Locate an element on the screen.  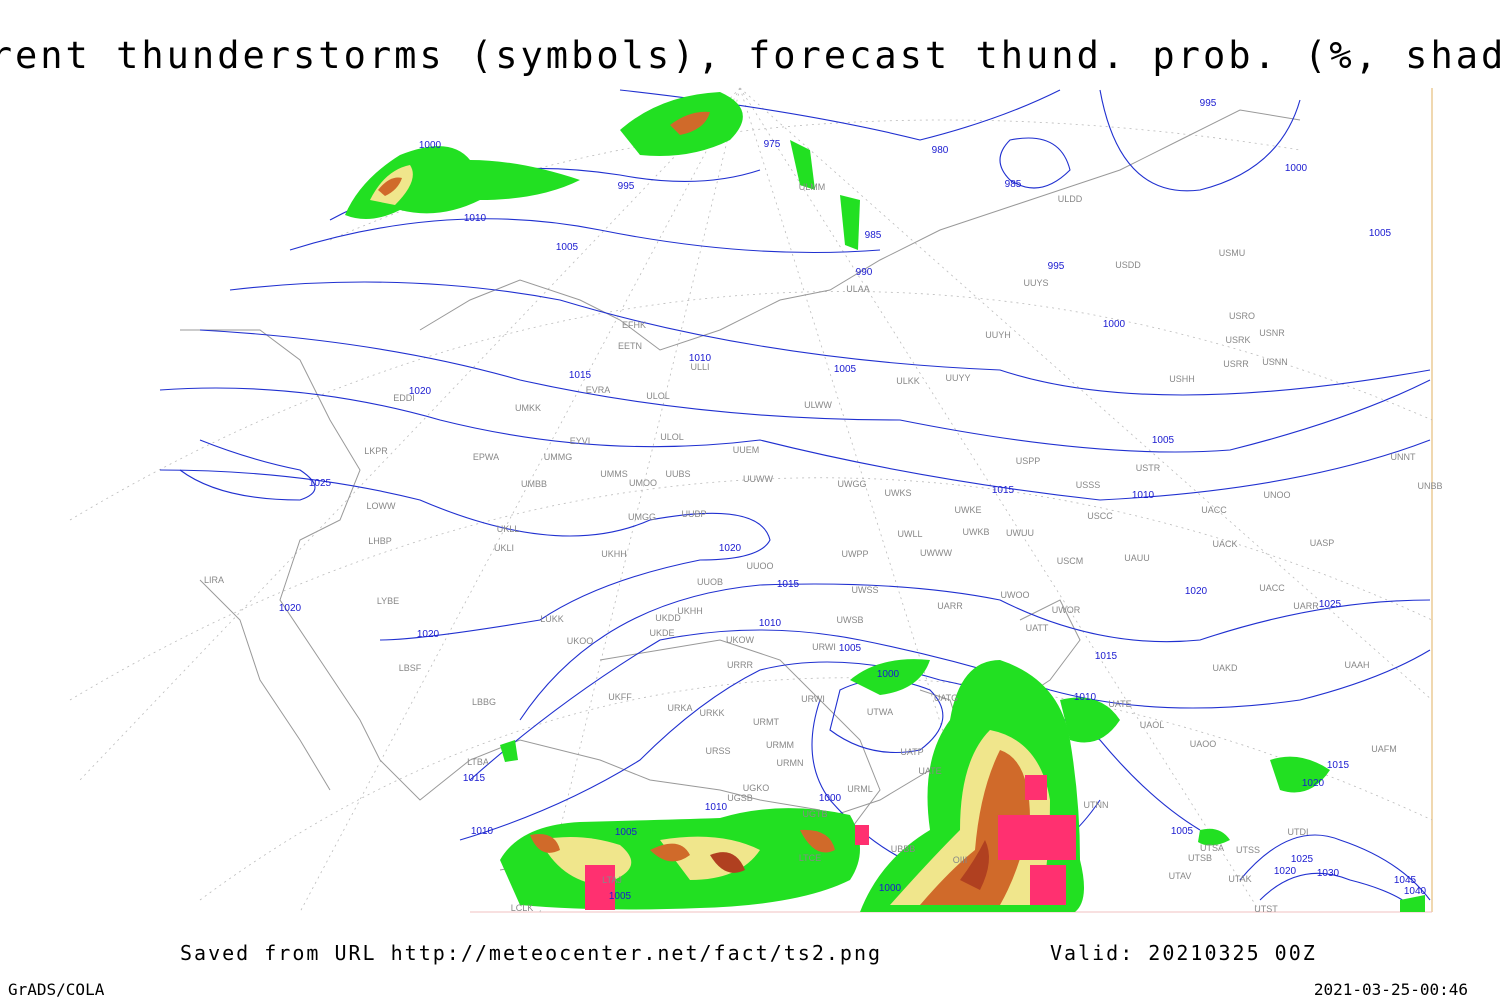
station-label: ULWW is located at coordinates (818, 405).